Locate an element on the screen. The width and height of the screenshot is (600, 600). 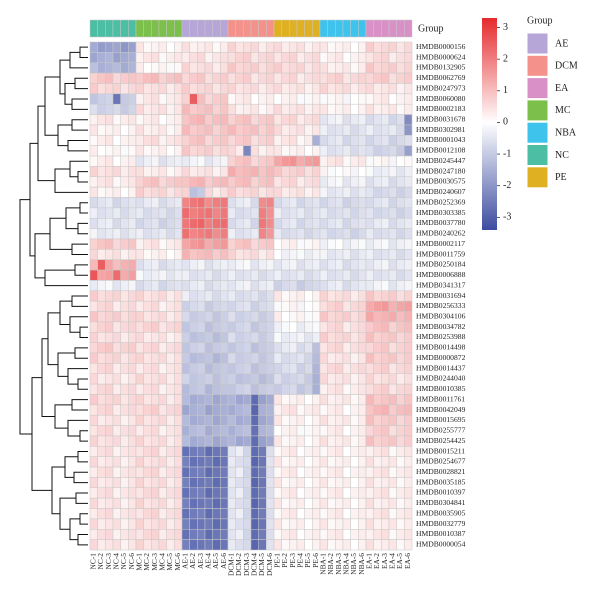
column-label: AE-6 is located at coordinates (223, 561).